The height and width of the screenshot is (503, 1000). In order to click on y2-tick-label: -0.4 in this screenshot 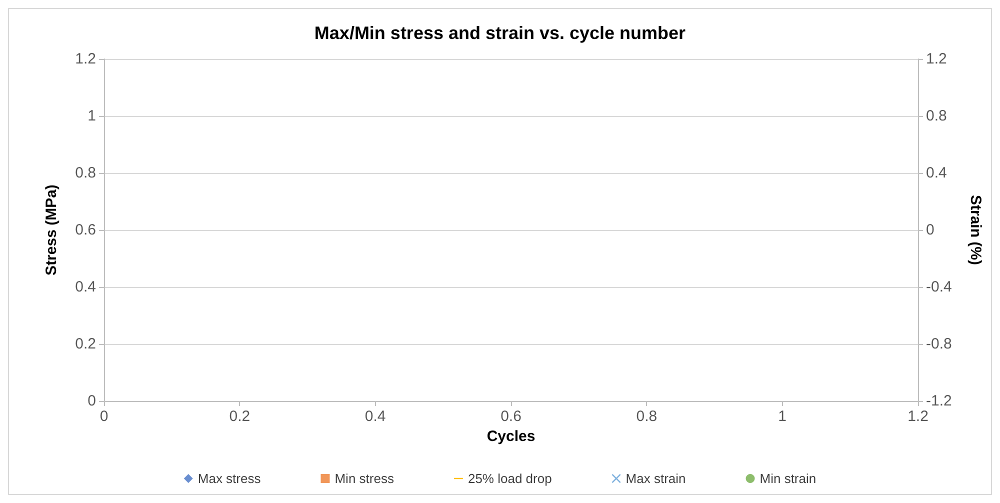, I will do `click(939, 287)`.